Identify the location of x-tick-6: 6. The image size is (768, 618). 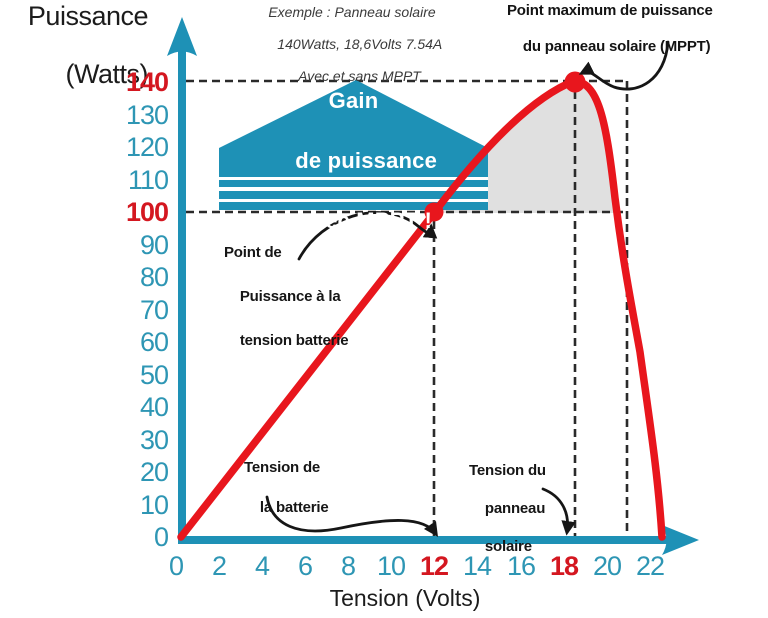
(305, 566).